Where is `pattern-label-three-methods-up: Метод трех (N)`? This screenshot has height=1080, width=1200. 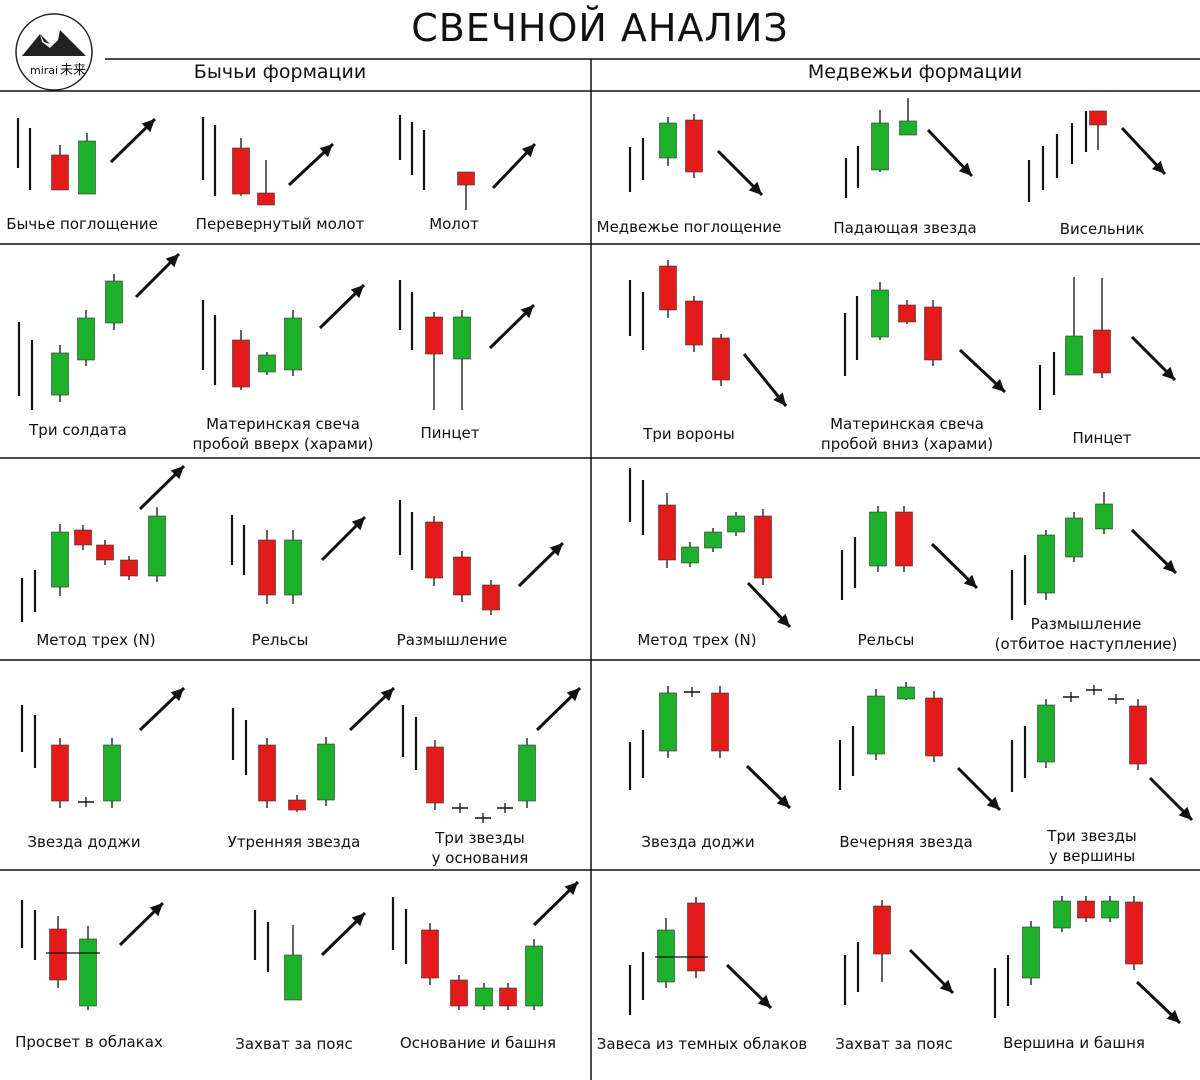
pattern-label-three-methods-up: Метод трех (N) is located at coordinates (95, 640).